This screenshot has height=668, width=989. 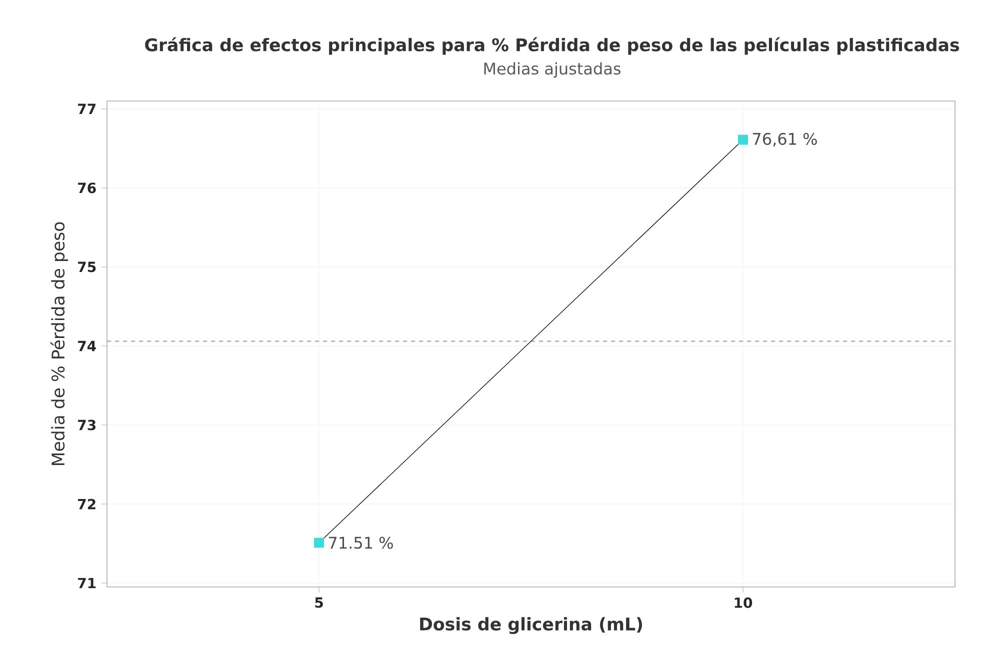 I want to click on y-tick-label: 75, so click(x=87, y=267).